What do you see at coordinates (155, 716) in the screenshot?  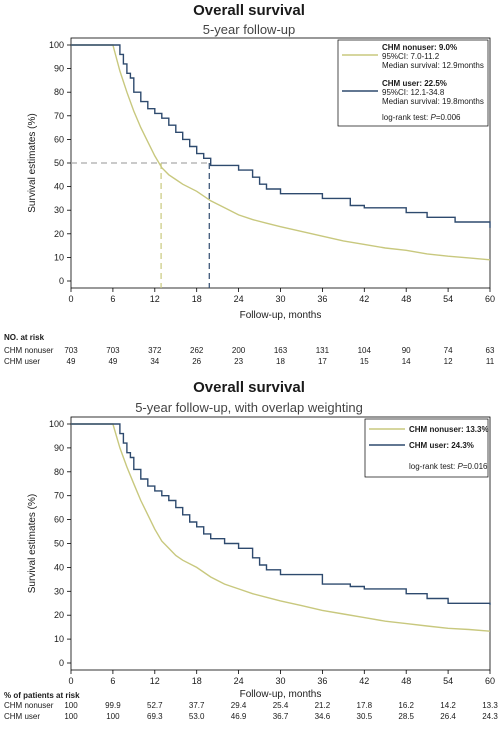 I see `risk-value: 69.3` at bounding box center [155, 716].